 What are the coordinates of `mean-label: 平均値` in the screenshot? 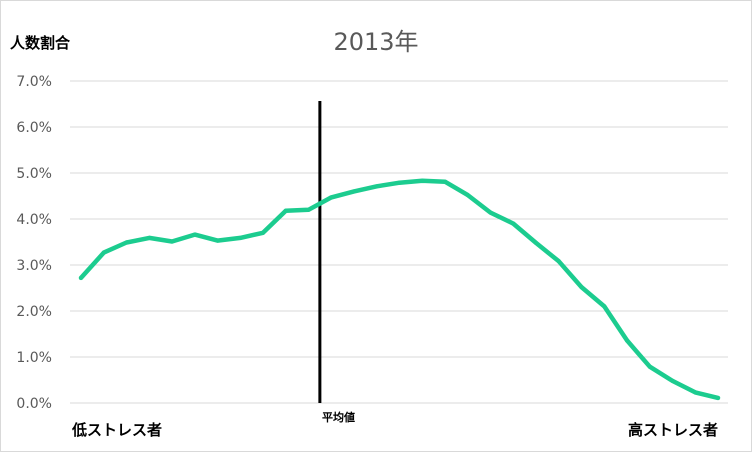 It's located at (338, 417).